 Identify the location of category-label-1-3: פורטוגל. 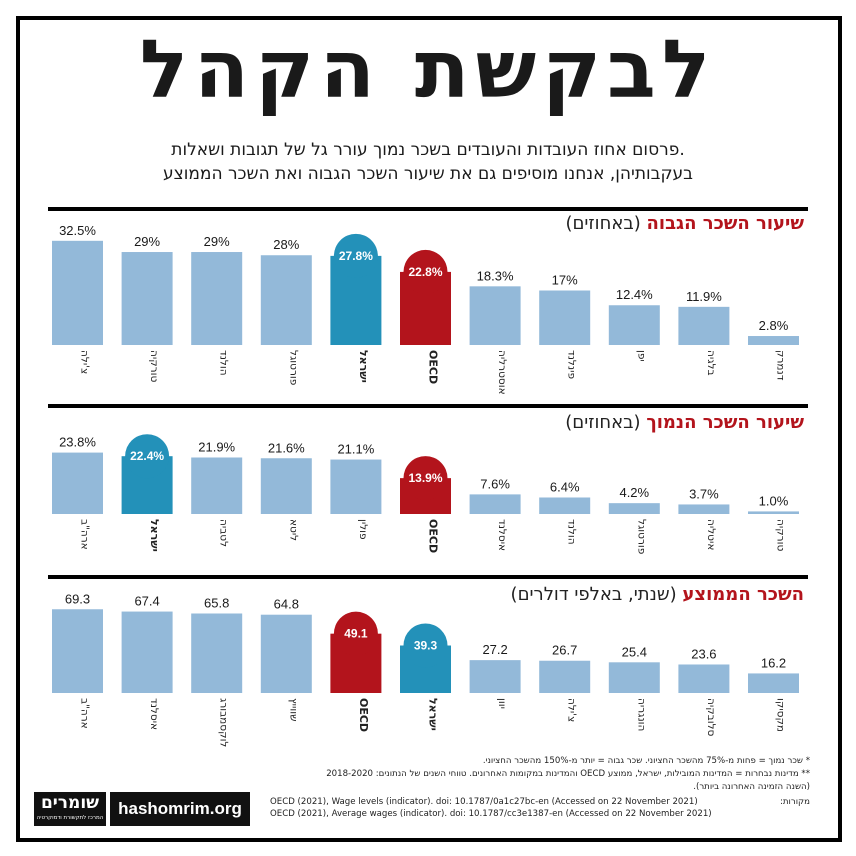
(293, 367).